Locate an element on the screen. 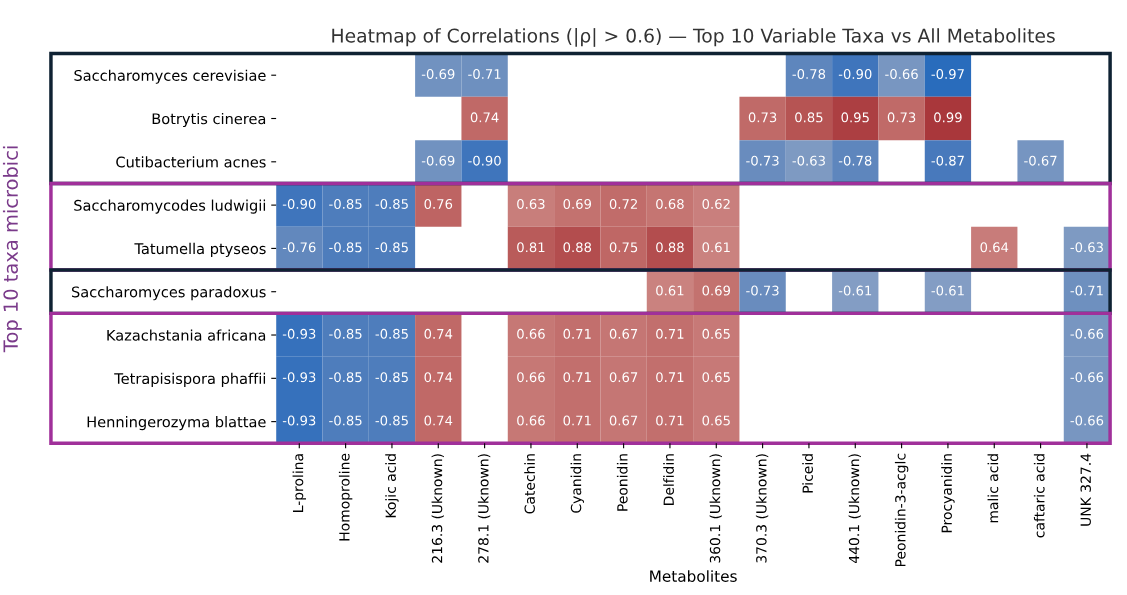 This screenshot has width=1127, height=595. x-tick-label: Delfidin is located at coordinates (668, 479).